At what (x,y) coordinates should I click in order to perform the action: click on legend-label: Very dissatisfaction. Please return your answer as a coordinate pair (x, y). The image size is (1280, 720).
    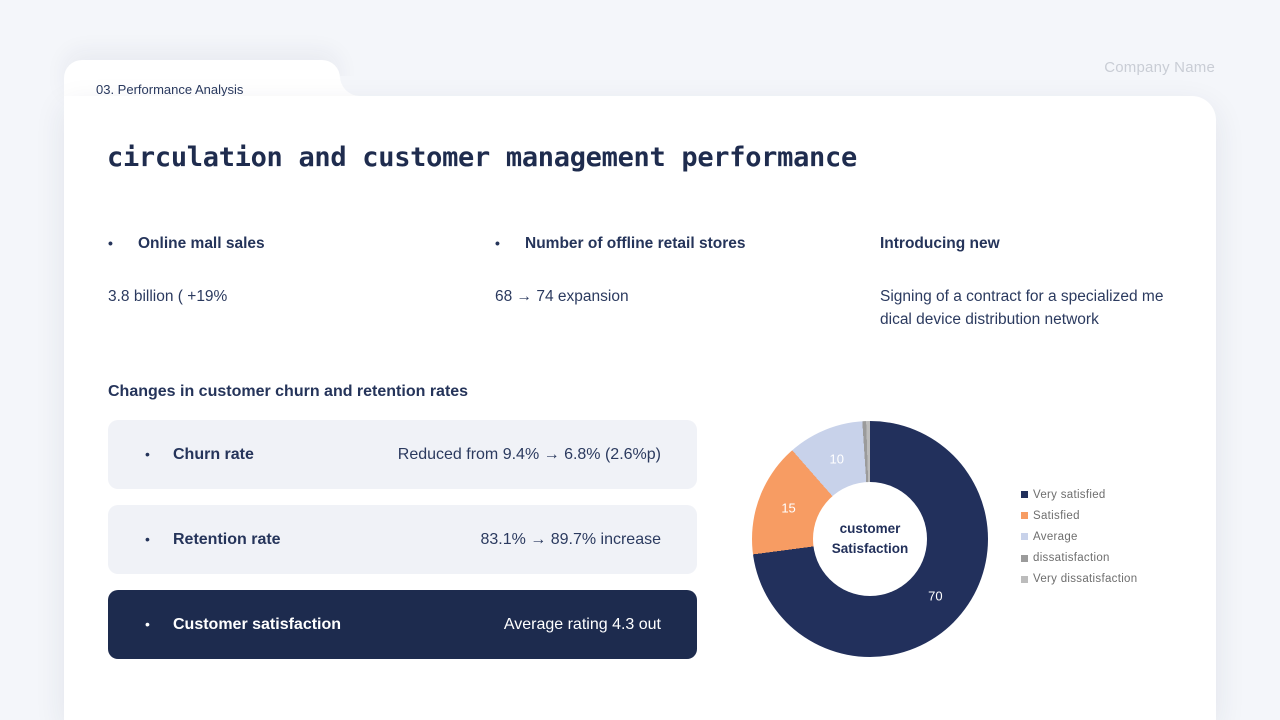
    Looking at the image, I should click on (1085, 579).